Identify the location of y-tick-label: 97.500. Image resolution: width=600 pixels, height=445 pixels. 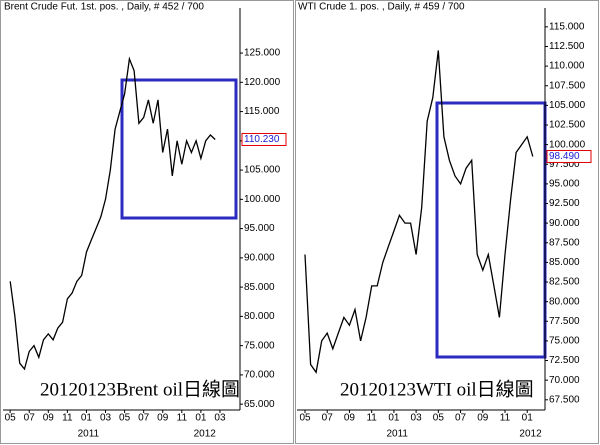
(564, 164).